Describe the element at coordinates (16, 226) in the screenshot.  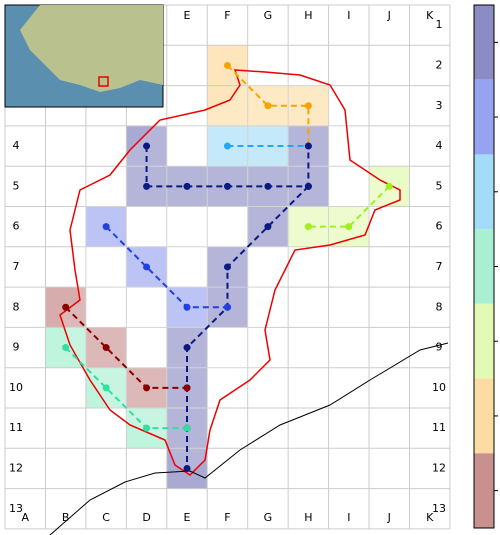
I see `row-label-left: 6` at that location.